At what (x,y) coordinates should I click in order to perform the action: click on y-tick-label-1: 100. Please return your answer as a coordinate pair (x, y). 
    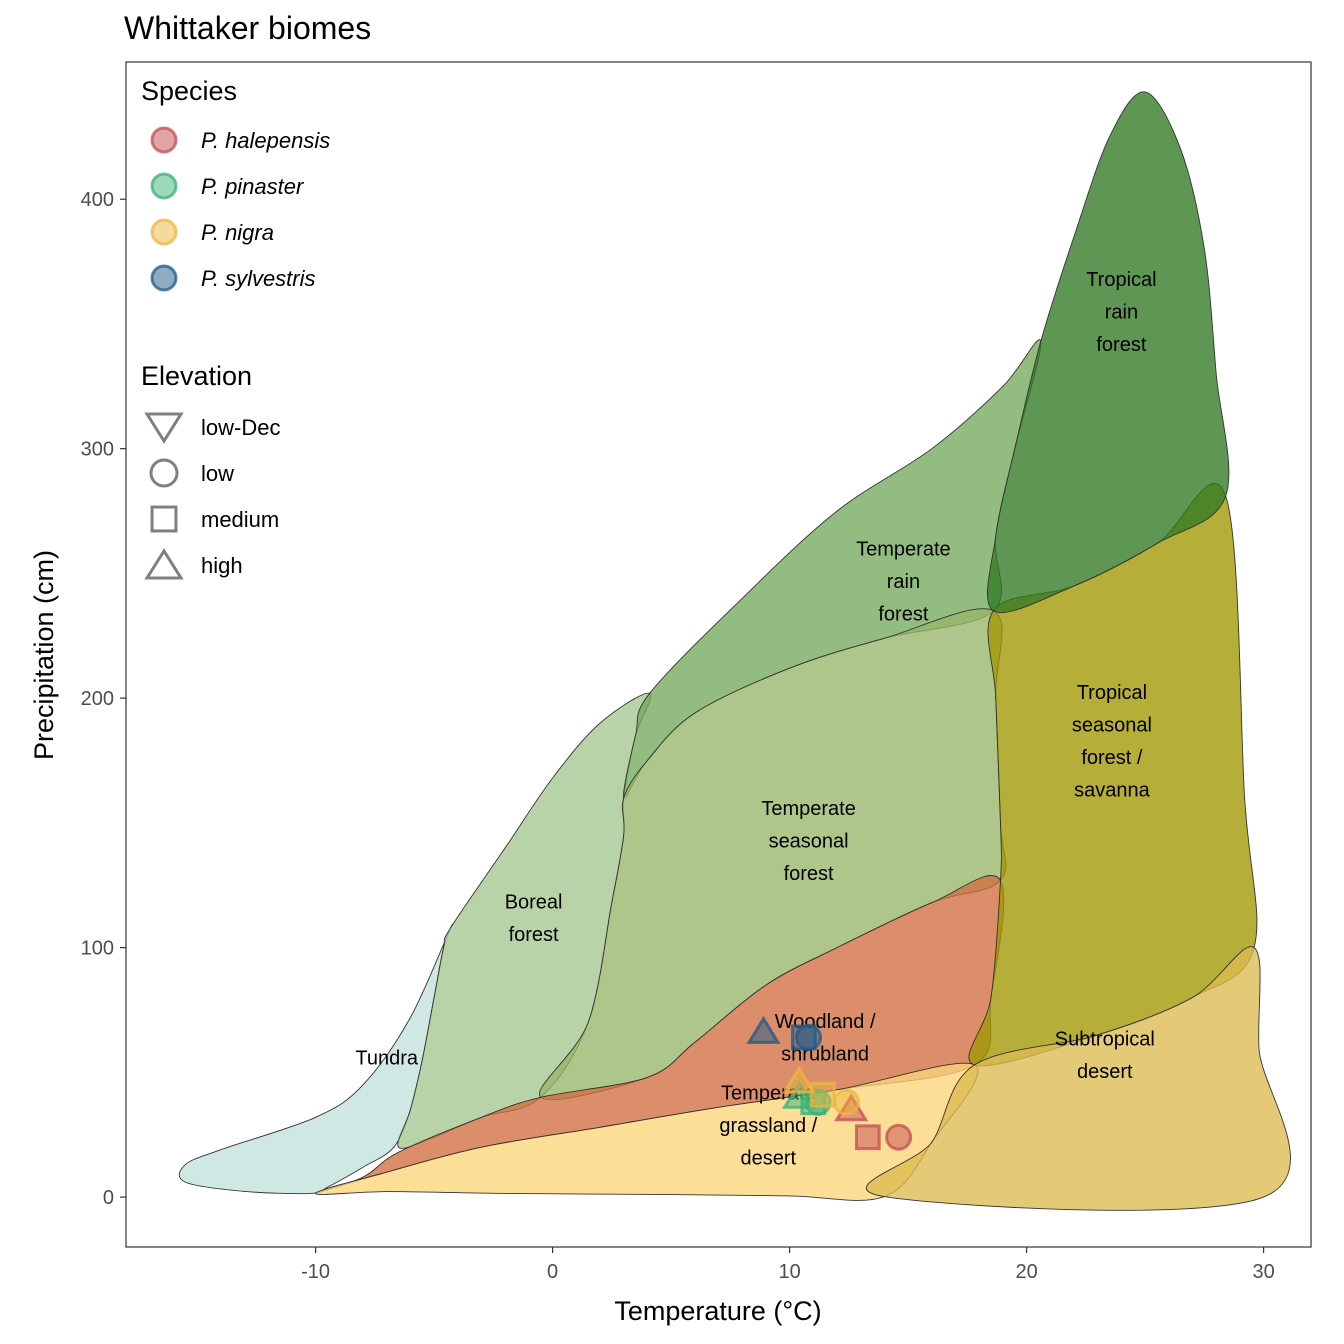
    Looking at the image, I should click on (97, 949).